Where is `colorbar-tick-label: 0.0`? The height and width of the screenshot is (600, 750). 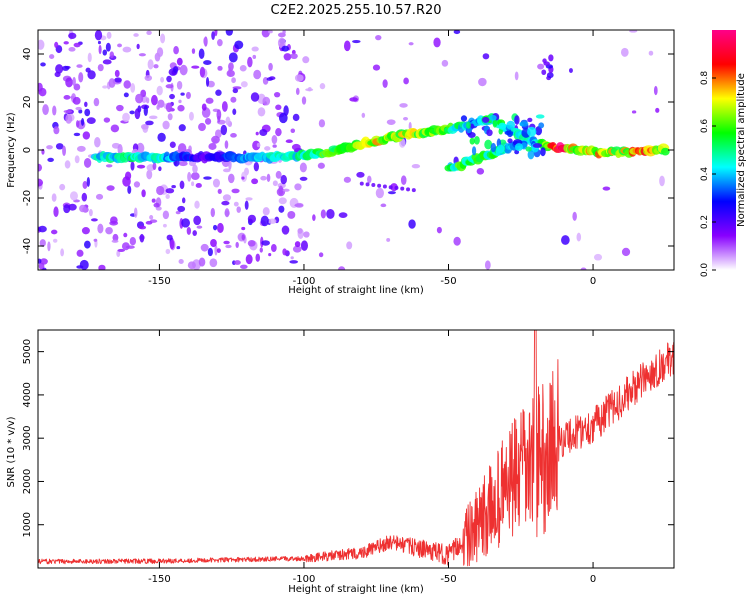 colorbar-tick-label: 0.0 is located at coordinates (705, 270).